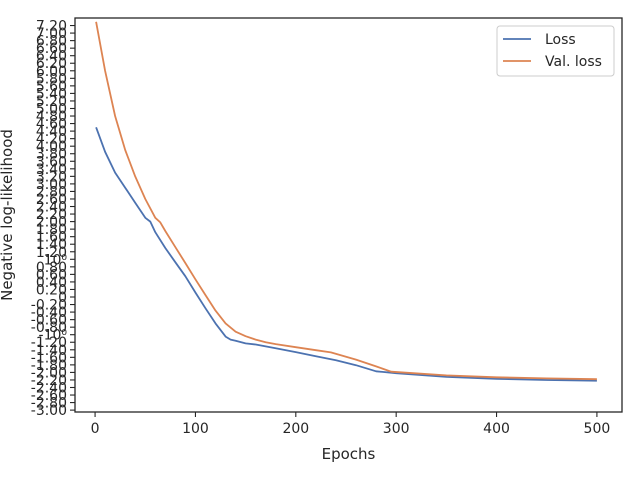 Image resolution: width=640 pixels, height=480 pixels. I want to click on y-tick-label: 0, so click(62, 298).